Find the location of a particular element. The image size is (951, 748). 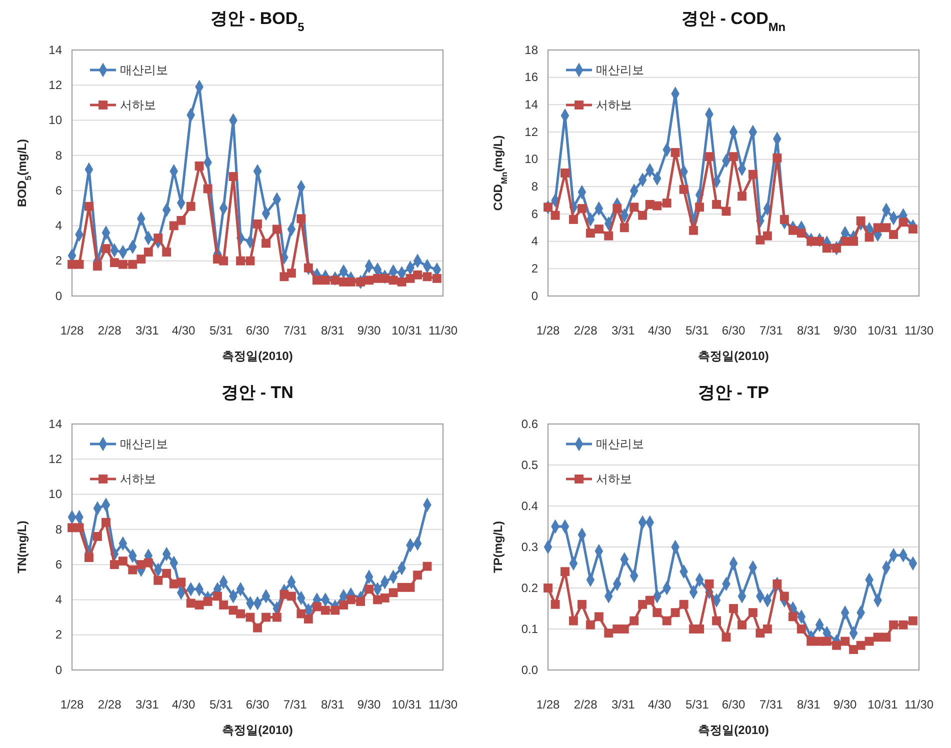

chart-title: 경안 - BOD$_{5}$ is located at coordinates (257, 21).